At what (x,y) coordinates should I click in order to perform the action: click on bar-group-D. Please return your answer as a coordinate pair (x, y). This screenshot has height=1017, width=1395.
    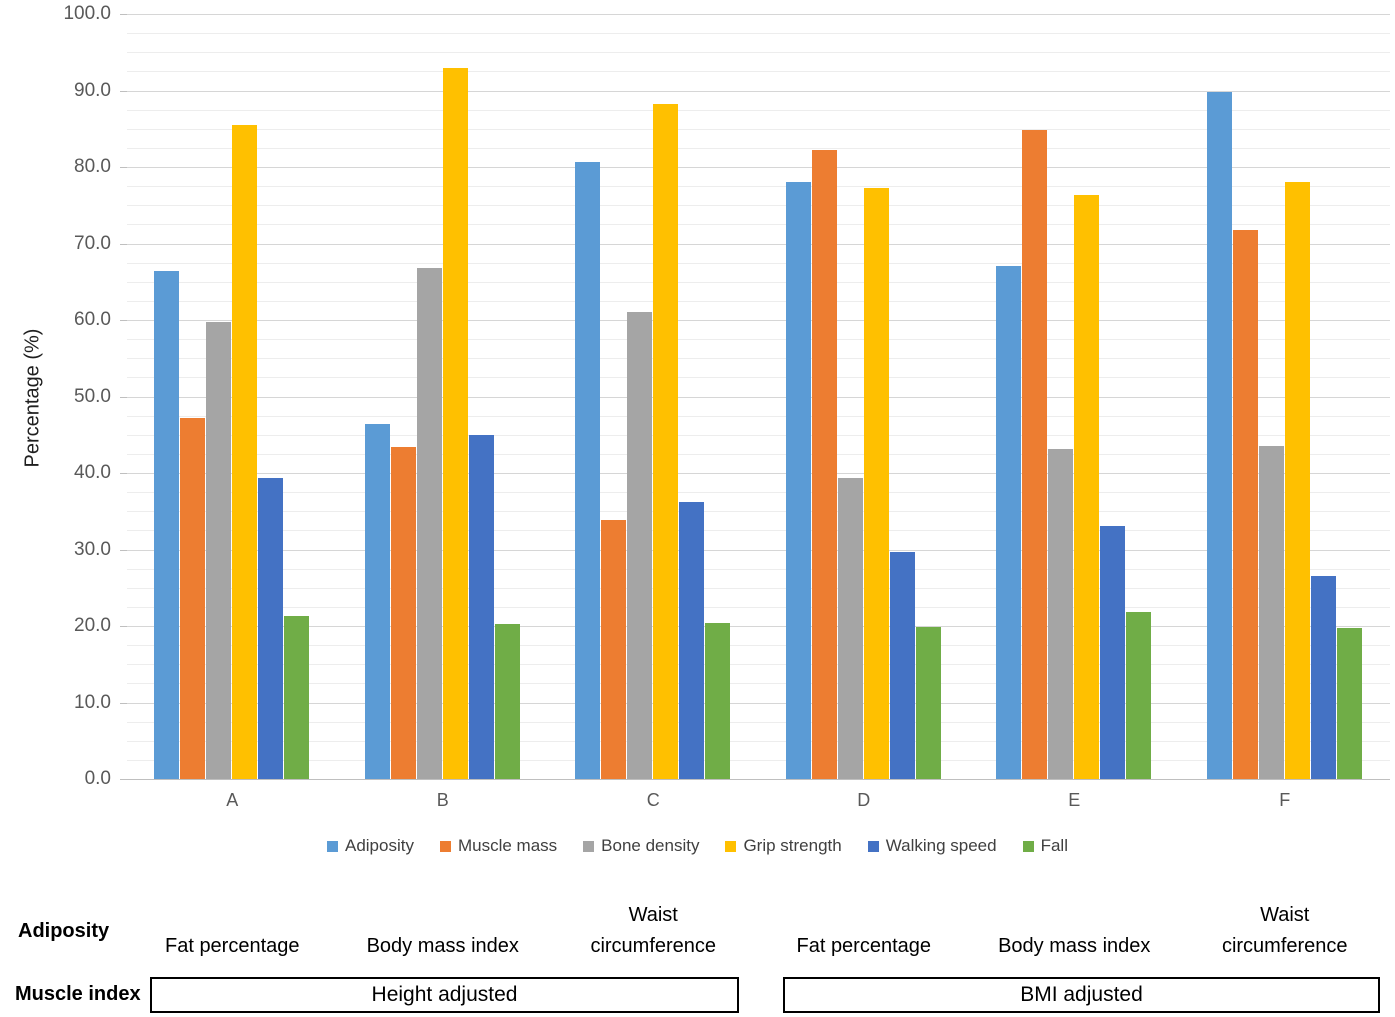
    Looking at the image, I should click on (863, 396).